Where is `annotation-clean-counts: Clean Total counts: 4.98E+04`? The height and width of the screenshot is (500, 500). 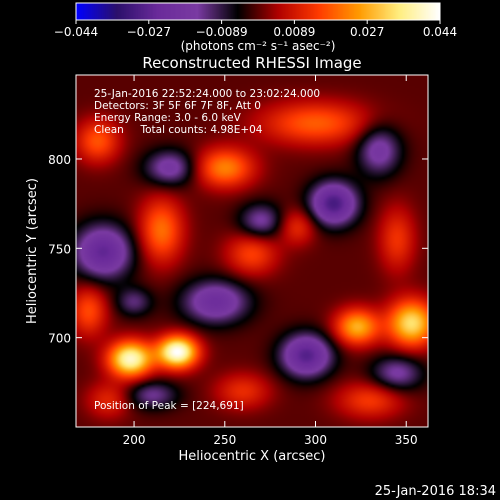 annotation-clean-counts: Clean Total counts: 4.98E+04 is located at coordinates (178, 130).